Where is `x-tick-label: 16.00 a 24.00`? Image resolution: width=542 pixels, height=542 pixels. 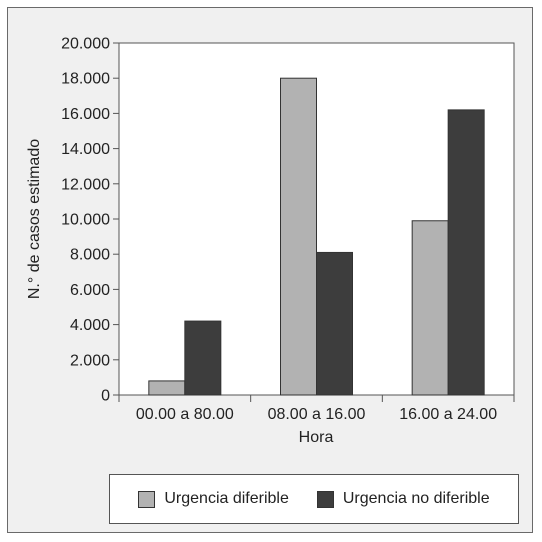
x-tick-label: 16.00 a 24.00 is located at coordinates (448, 414).